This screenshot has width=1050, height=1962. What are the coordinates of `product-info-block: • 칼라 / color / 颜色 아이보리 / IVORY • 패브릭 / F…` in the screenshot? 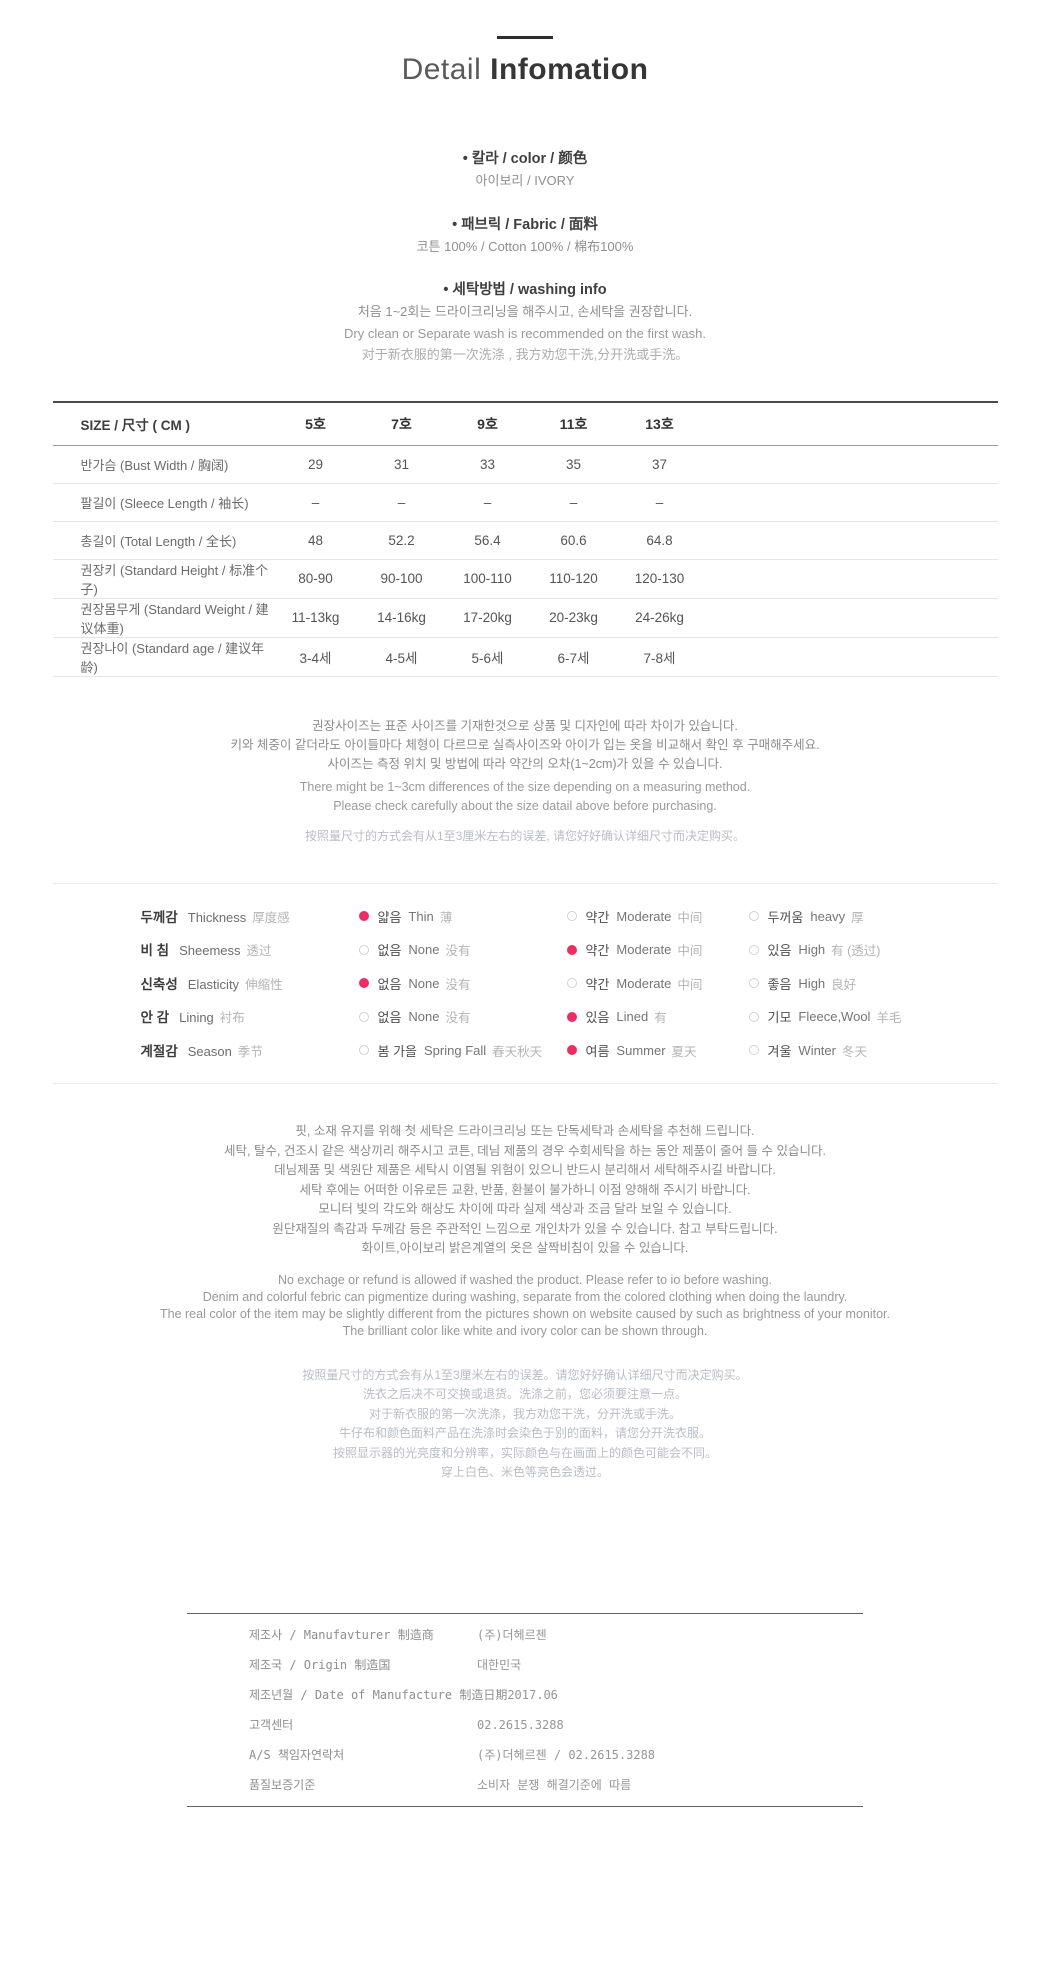 It's located at (525, 257).